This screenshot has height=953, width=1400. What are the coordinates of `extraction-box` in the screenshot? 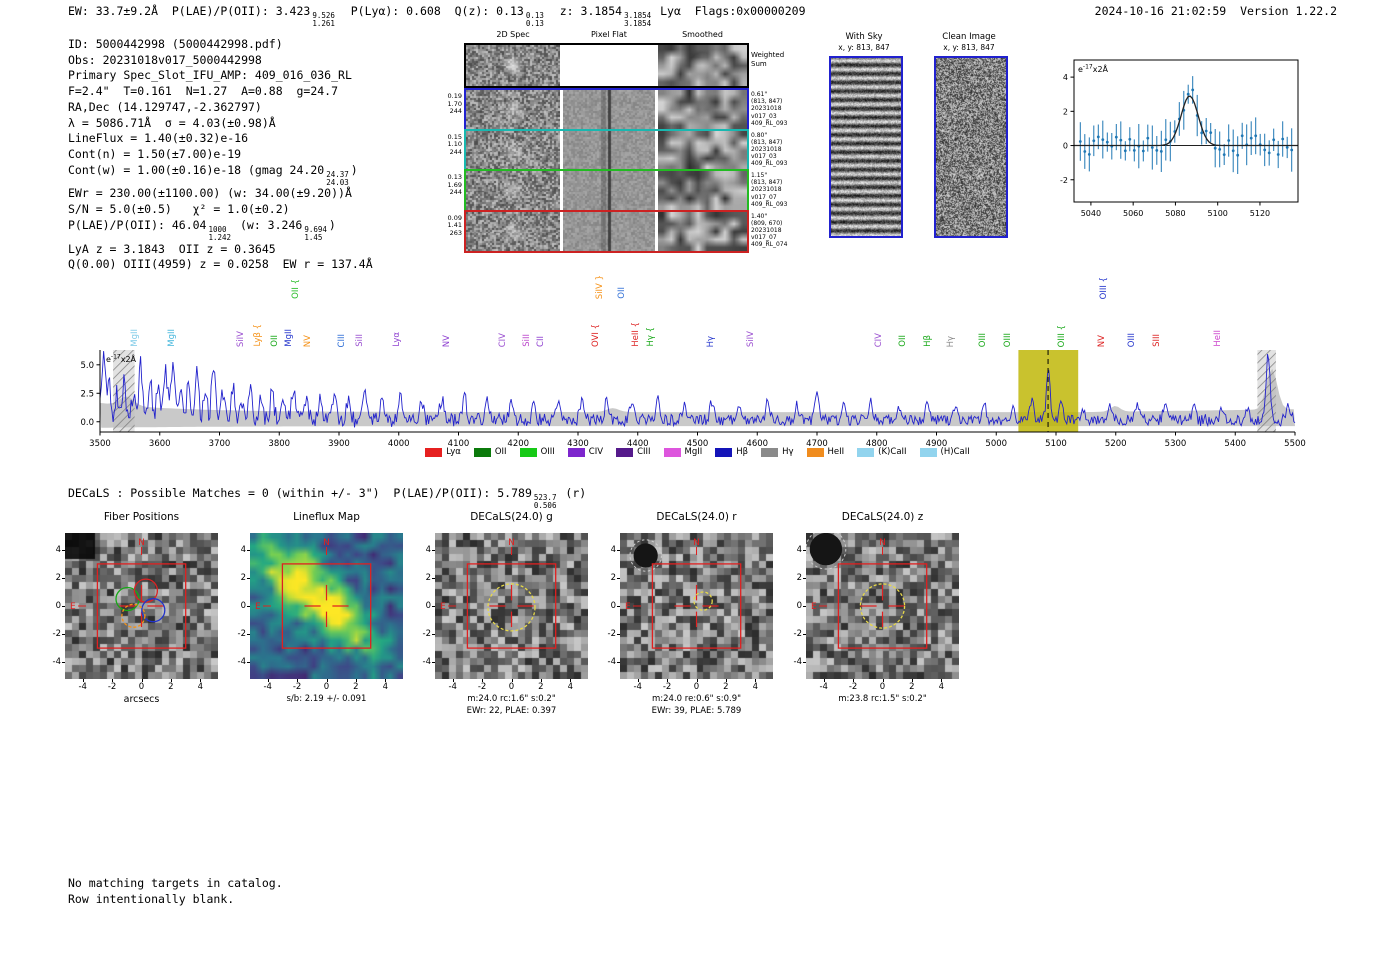 It's located at (511, 606).